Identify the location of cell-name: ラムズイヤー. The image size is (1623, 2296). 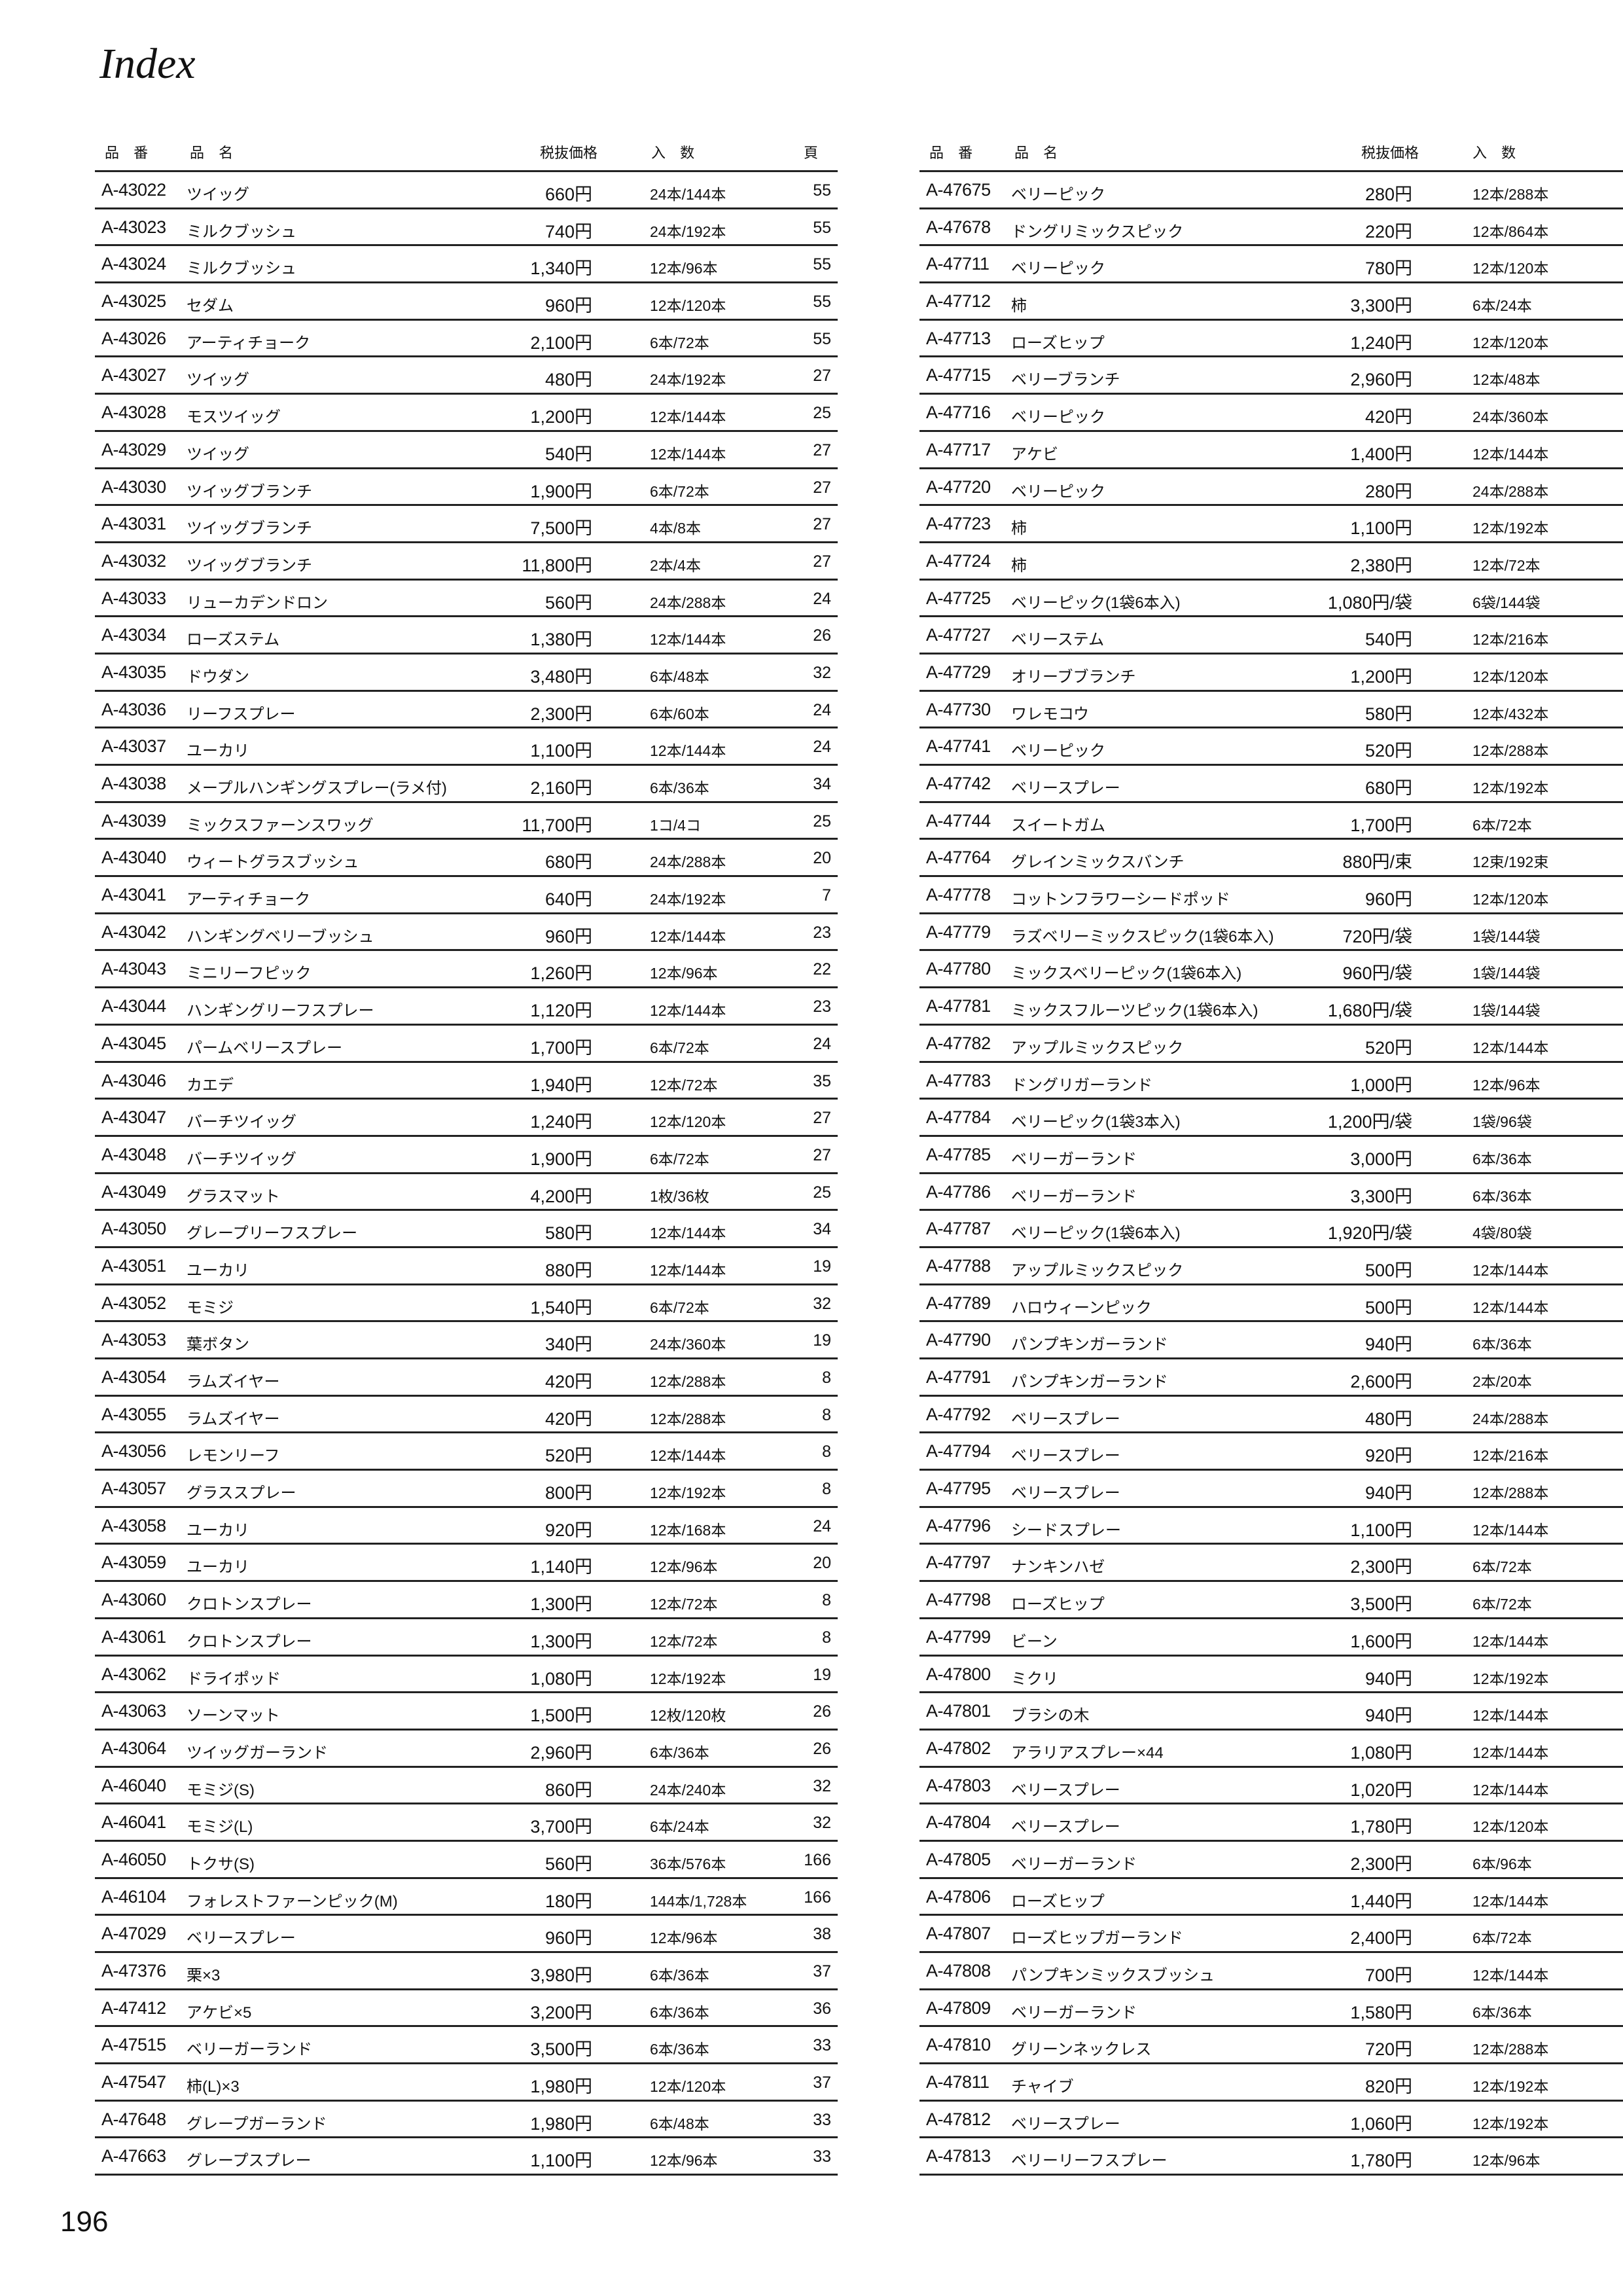
(233, 1419).